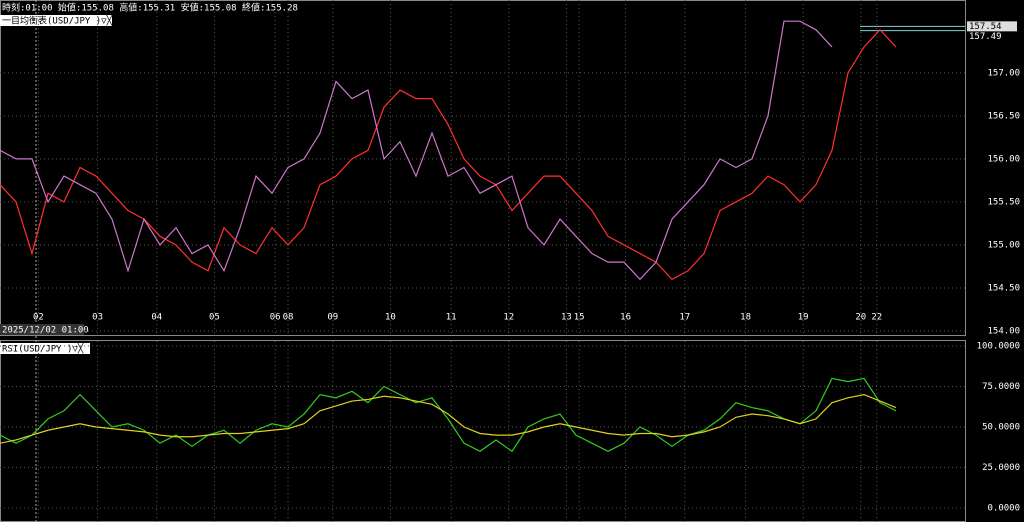 This screenshot has height=522, width=1024. I want to click on y-tick-label: 25.0000, so click(1001, 468).